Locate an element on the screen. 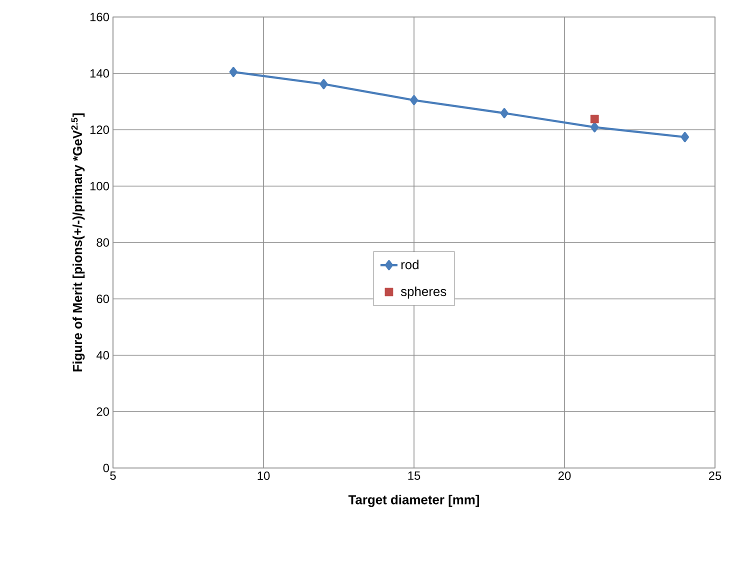  x-tick-label: 5 is located at coordinates (113, 476).